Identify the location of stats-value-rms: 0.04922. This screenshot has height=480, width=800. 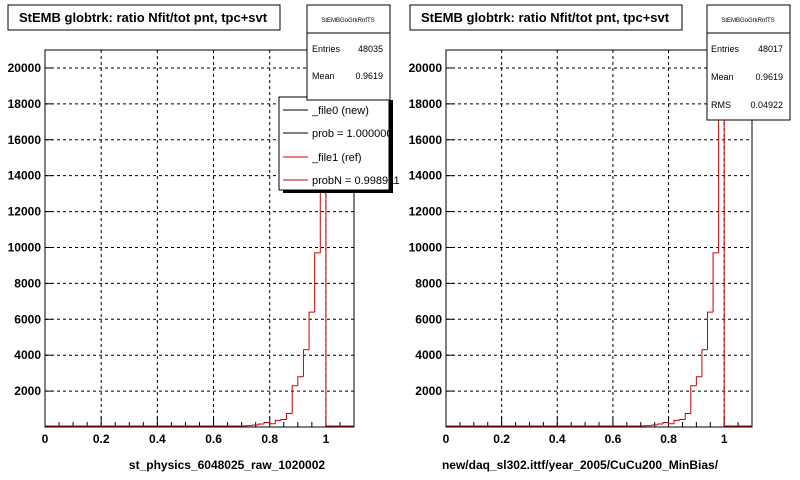
(766, 105).